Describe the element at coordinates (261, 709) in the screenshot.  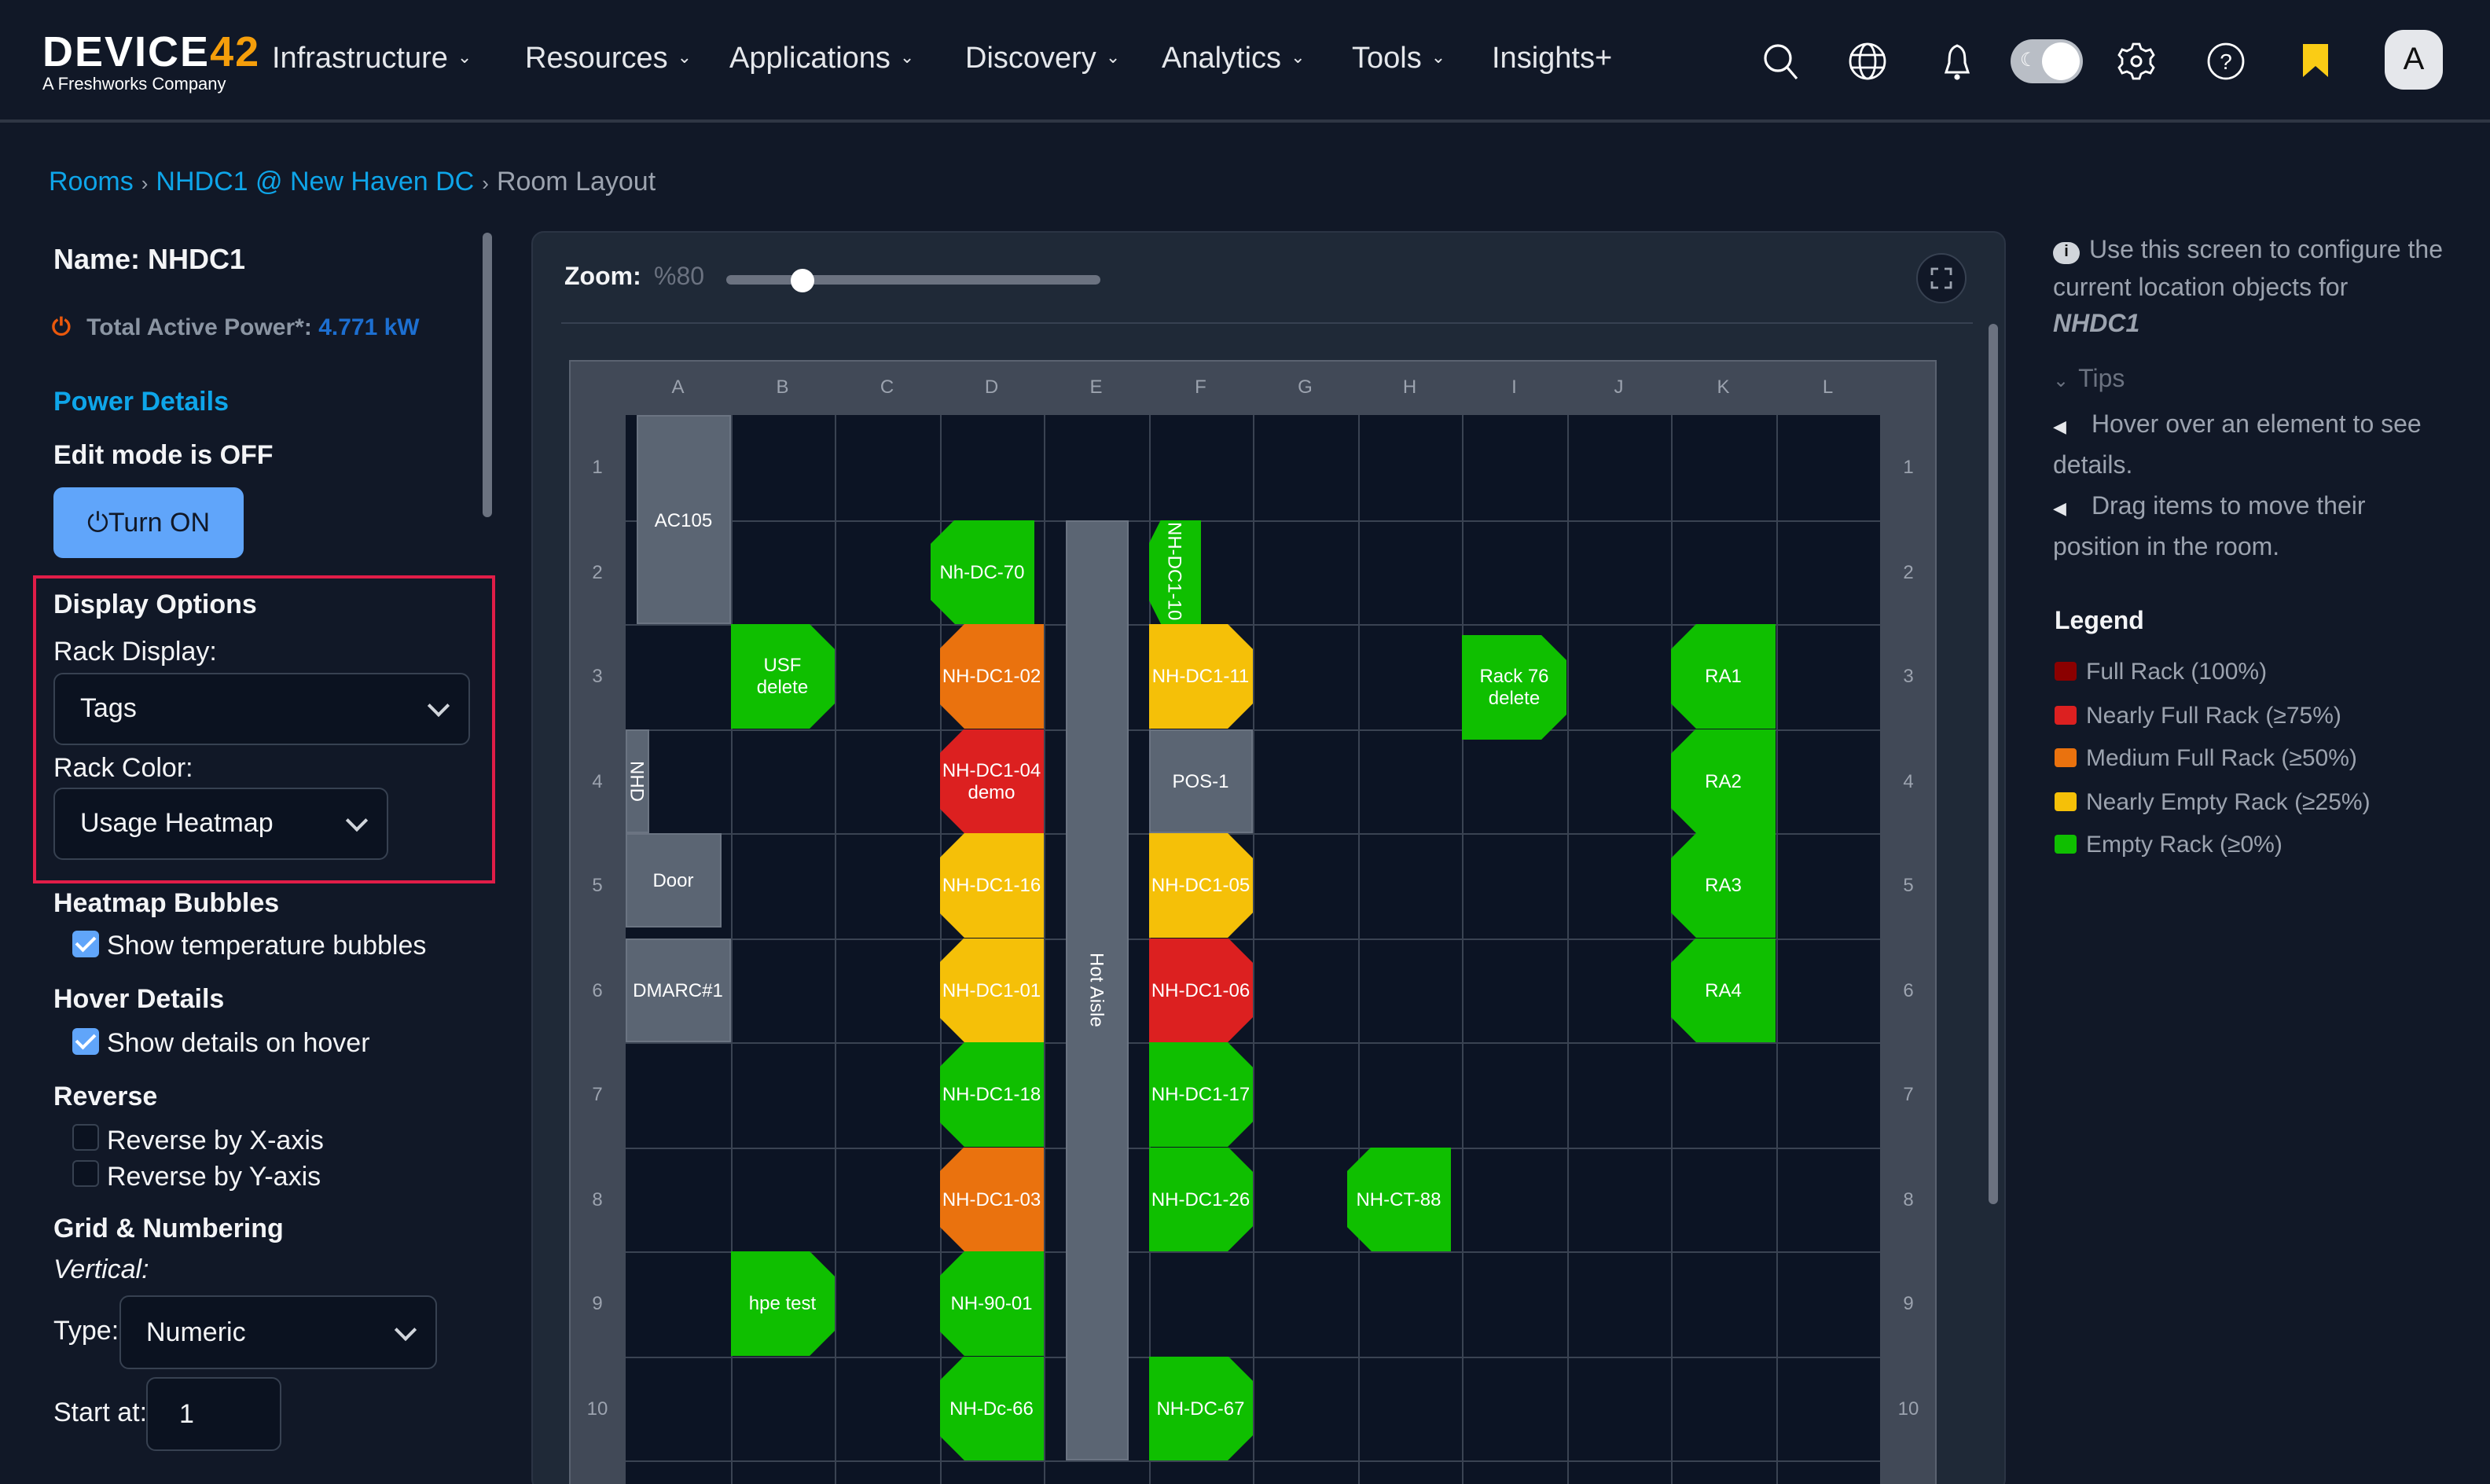
I see `rack-display-select: Tags` at that location.